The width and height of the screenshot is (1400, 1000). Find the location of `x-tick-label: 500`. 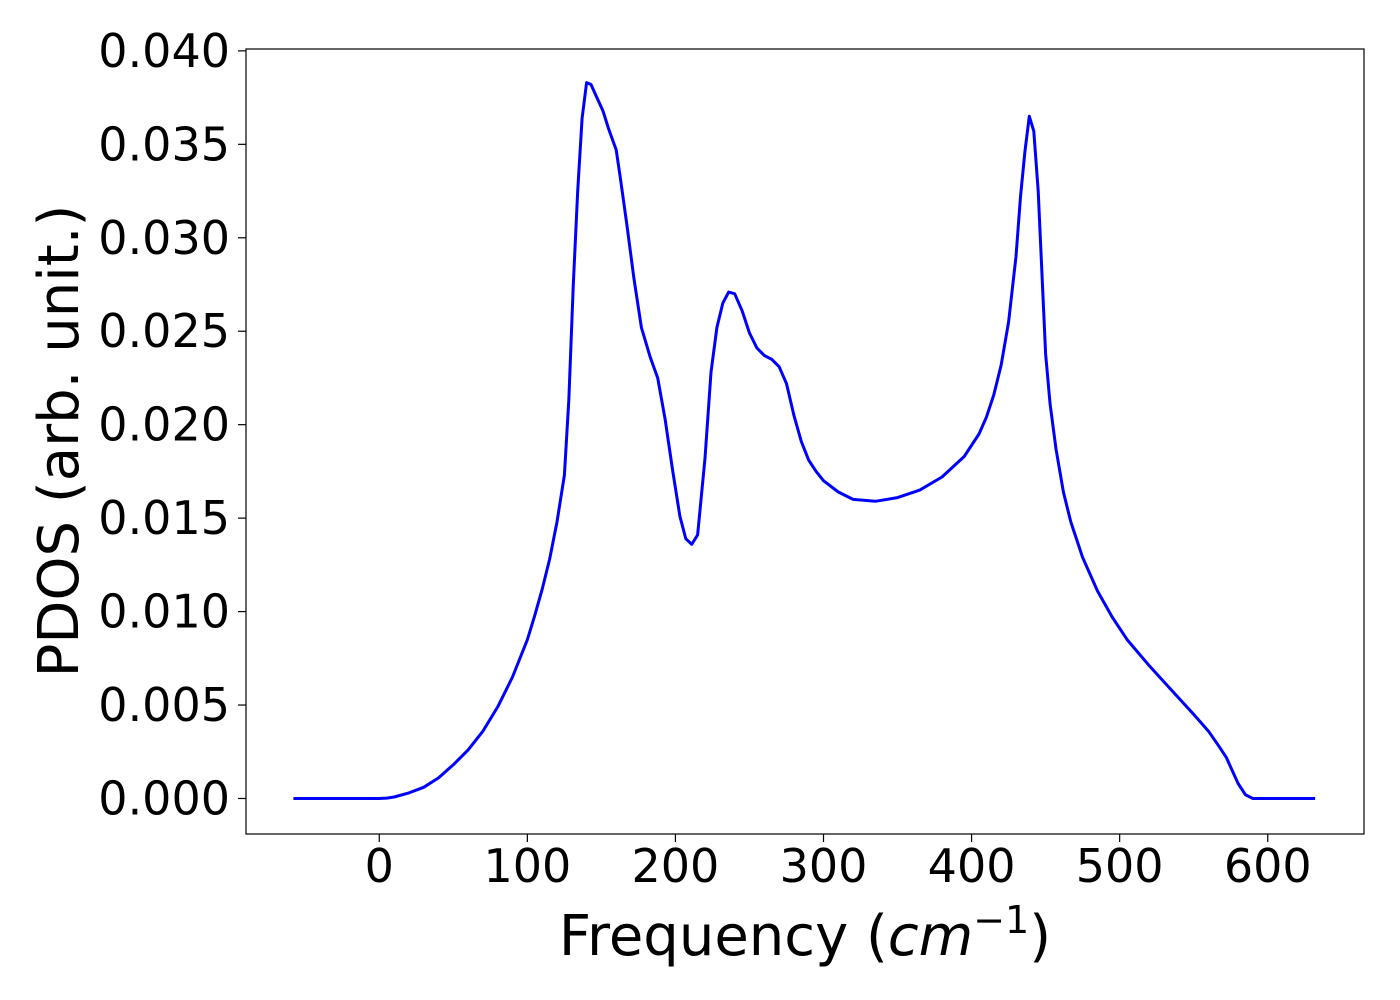

x-tick-label: 500 is located at coordinates (1120, 866).